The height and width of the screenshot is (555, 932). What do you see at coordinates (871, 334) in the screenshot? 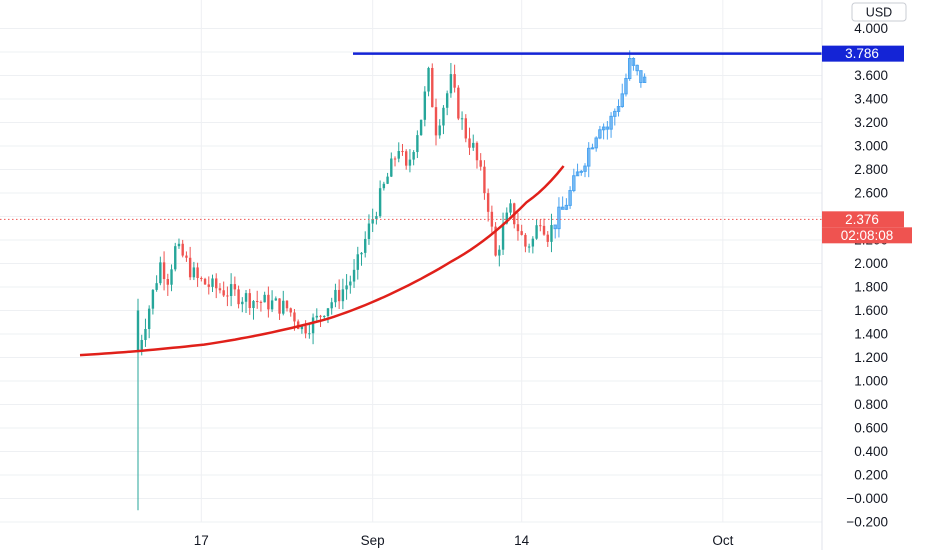
I see `y-tick-label: 1.400` at bounding box center [871, 334].